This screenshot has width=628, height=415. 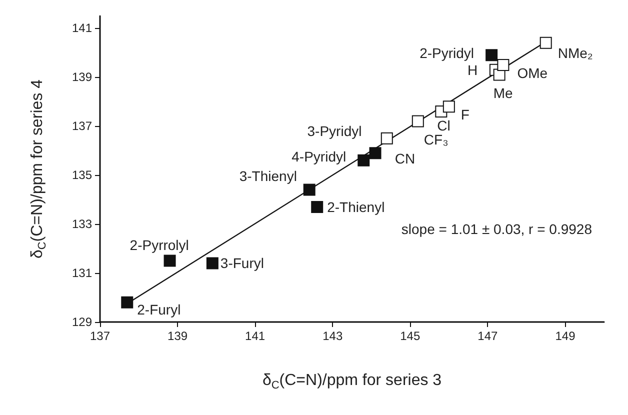 I want to click on annotation: 2-Furyl, so click(x=159, y=309).